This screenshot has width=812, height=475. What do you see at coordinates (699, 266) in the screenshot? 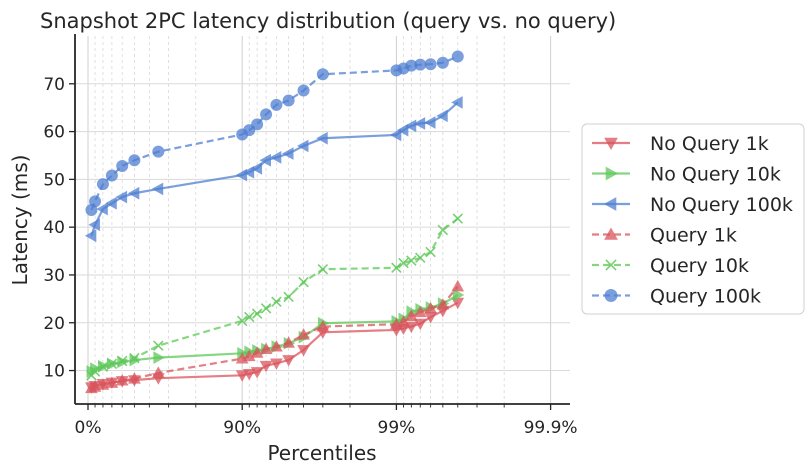
I see `legend-label: Query 10k` at bounding box center [699, 266].